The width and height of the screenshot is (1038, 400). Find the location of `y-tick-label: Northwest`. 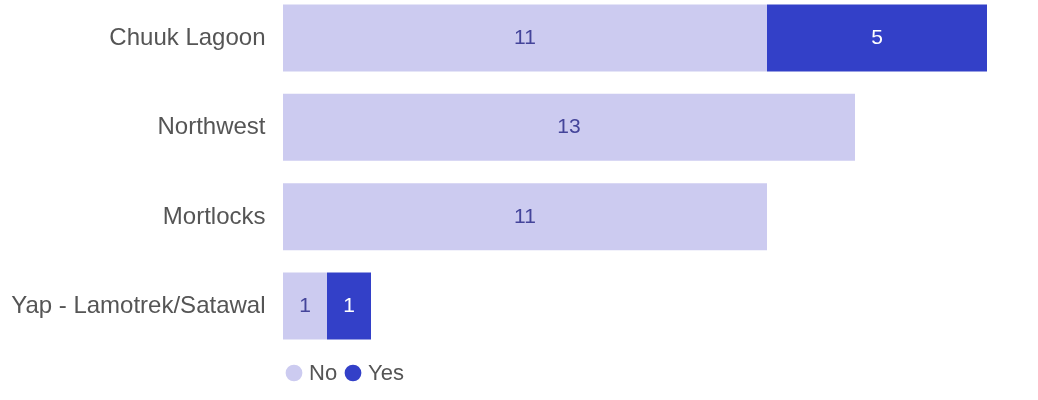

y-tick-label: Northwest is located at coordinates (211, 126).